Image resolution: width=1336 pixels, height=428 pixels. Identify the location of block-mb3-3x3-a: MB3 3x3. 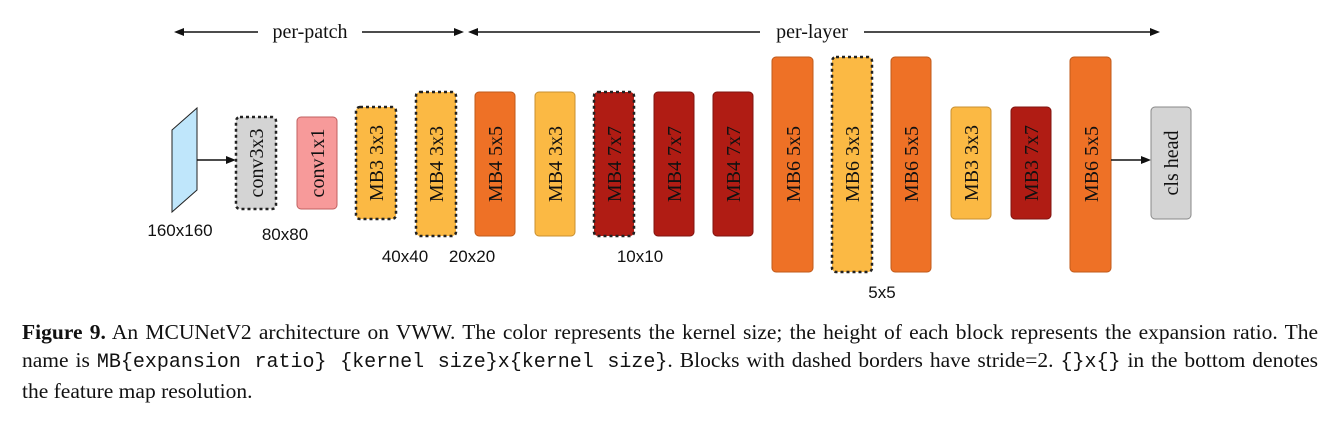
(376, 163).